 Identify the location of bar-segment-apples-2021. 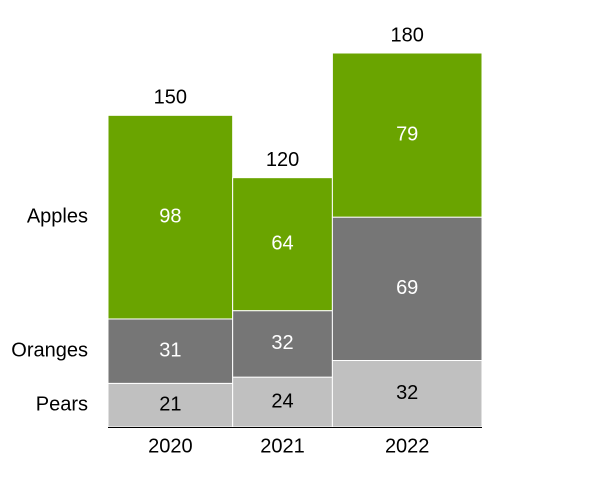
(282, 244).